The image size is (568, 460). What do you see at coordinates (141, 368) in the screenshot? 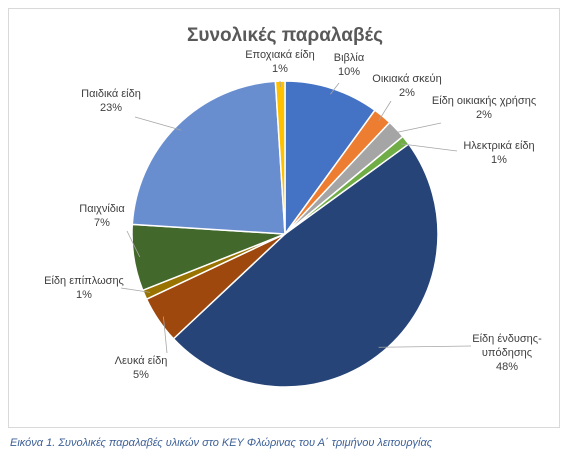
I see `data-label: Λευκά είδη 5%` at bounding box center [141, 368].